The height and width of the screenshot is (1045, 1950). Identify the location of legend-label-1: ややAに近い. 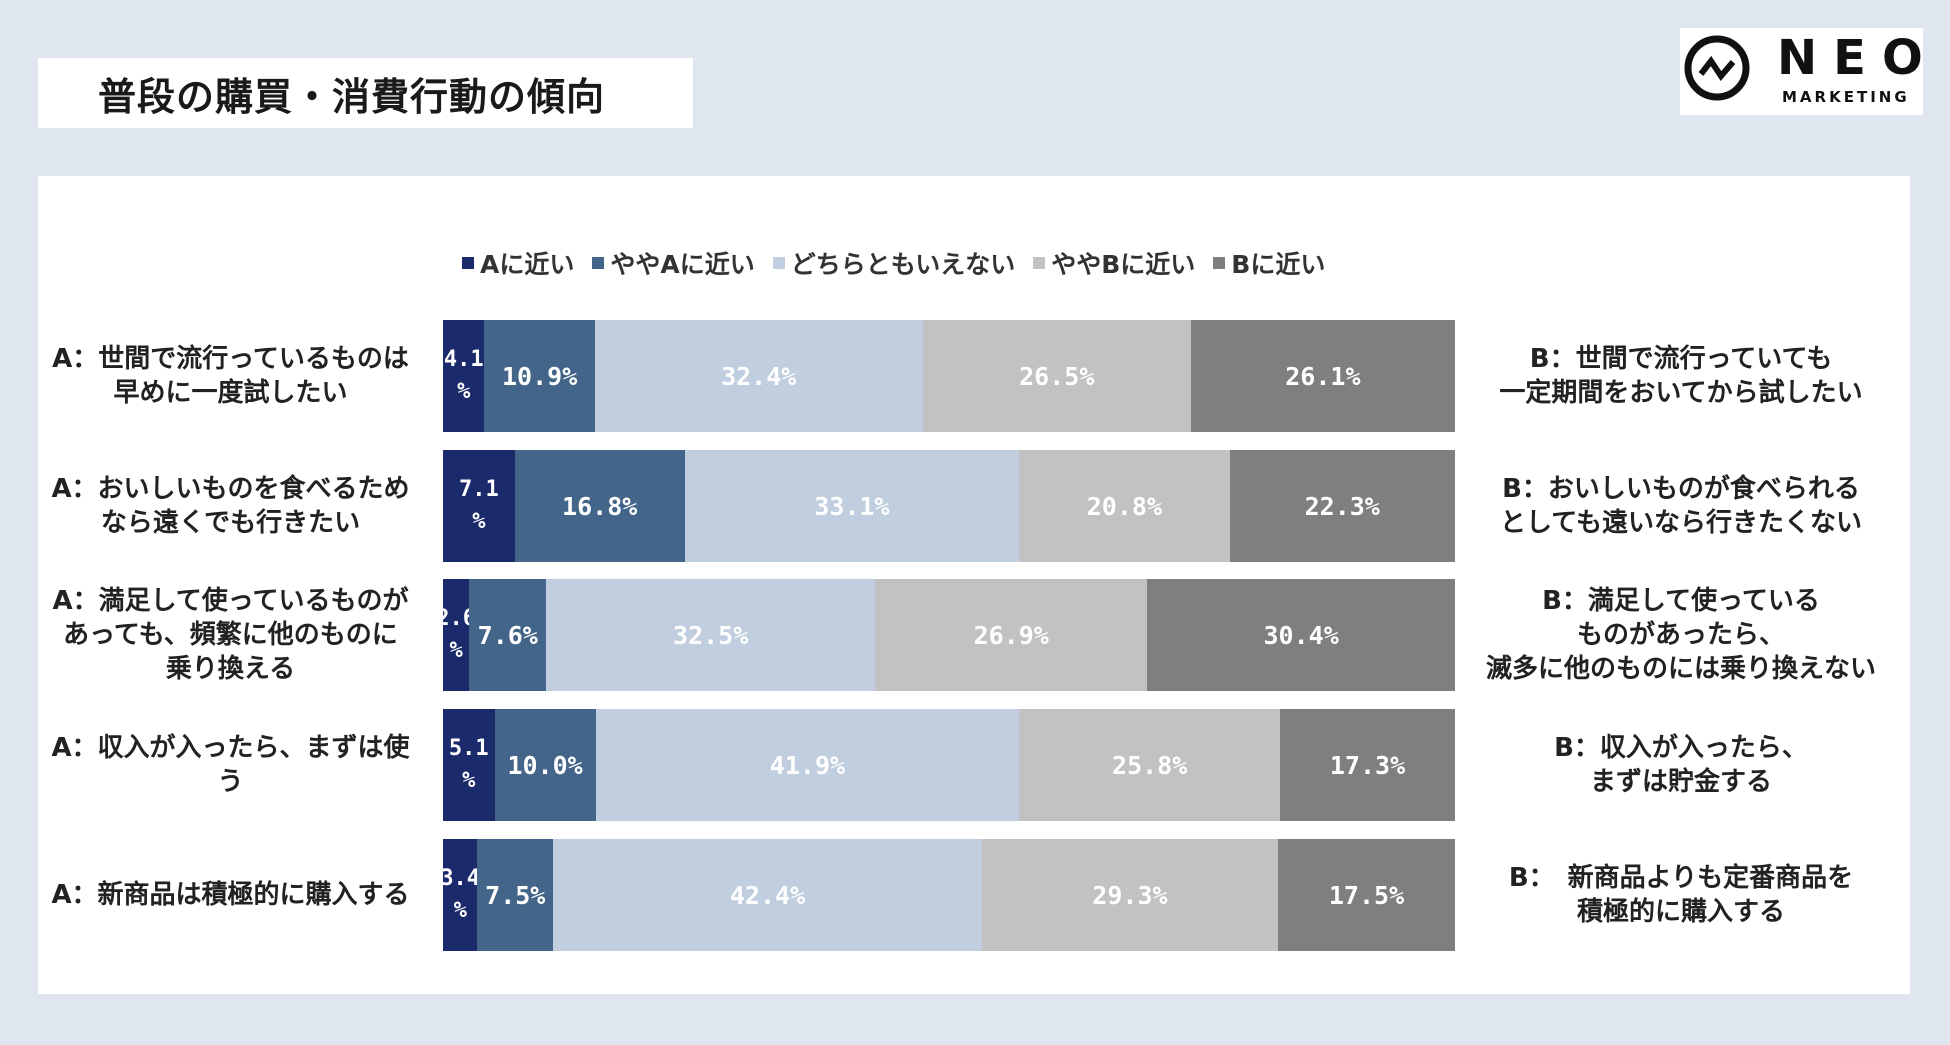
(682, 264).